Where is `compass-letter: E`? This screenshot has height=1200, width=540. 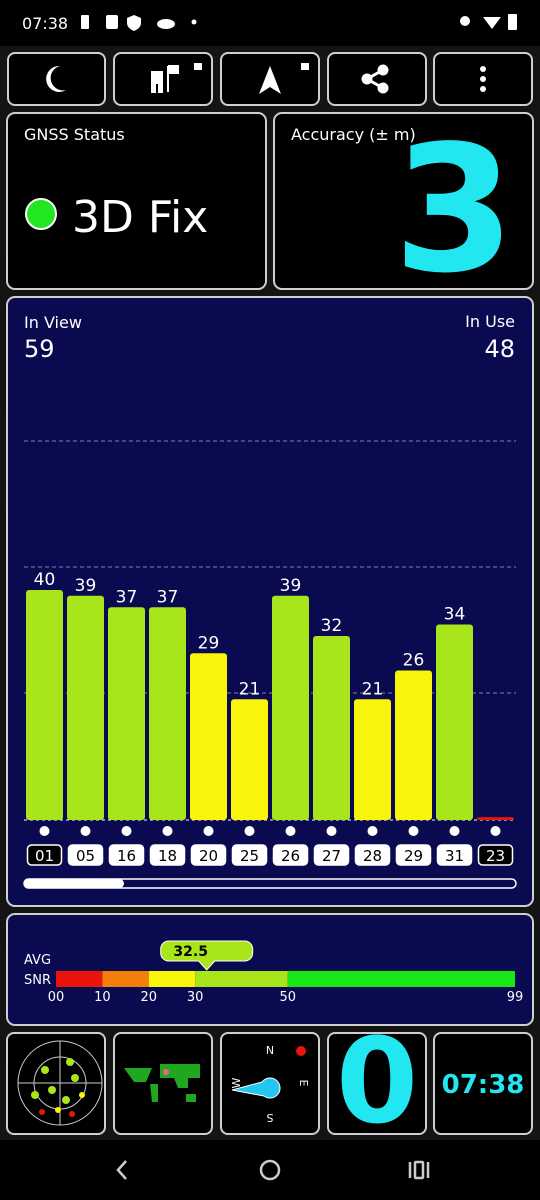
compass-letter: E is located at coordinates (303, 1083).